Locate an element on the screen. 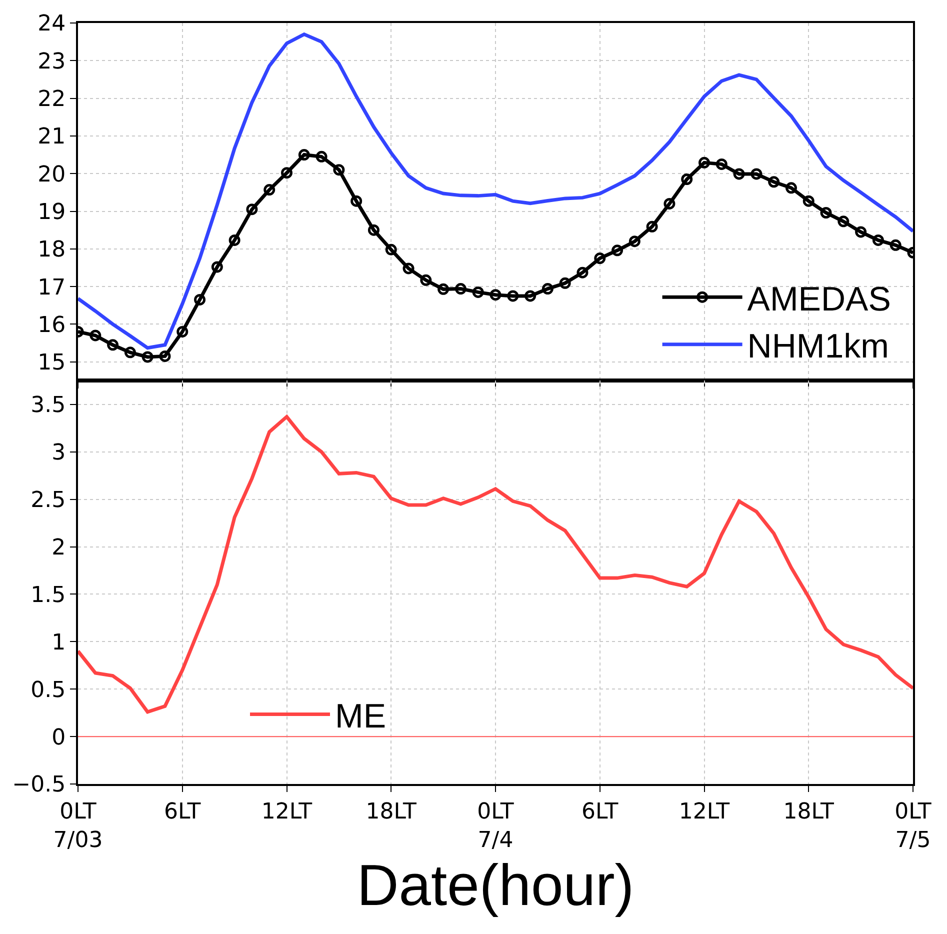 The width and height of the screenshot is (947, 934). y-tick-label: −0.5 is located at coordinates (39, 785).